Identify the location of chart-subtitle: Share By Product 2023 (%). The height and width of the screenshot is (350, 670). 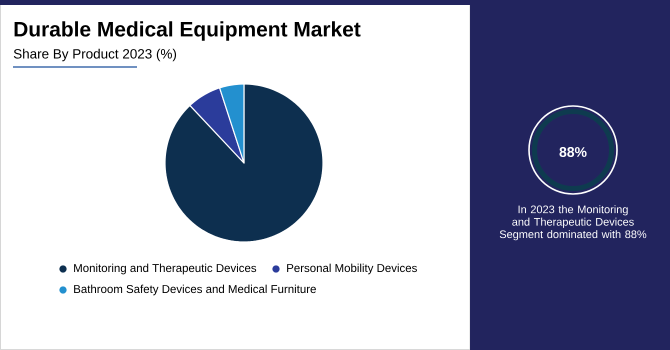
(95, 55).